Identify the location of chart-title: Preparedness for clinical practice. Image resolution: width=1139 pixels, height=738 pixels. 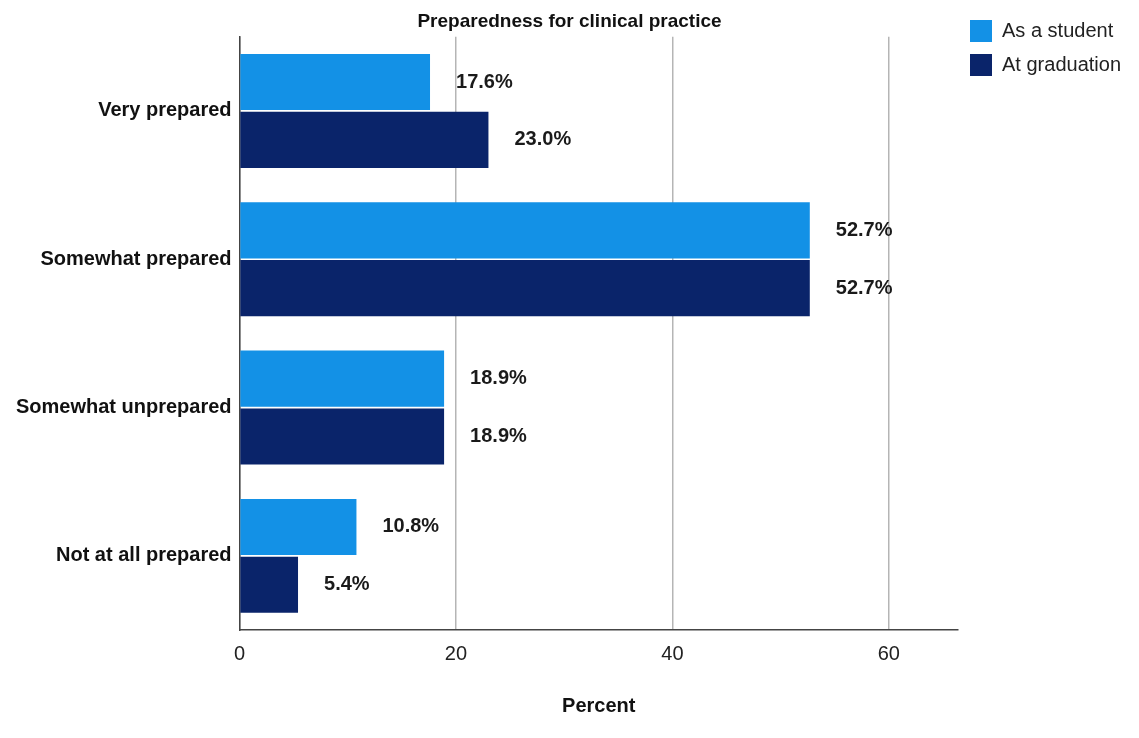
(569, 20).